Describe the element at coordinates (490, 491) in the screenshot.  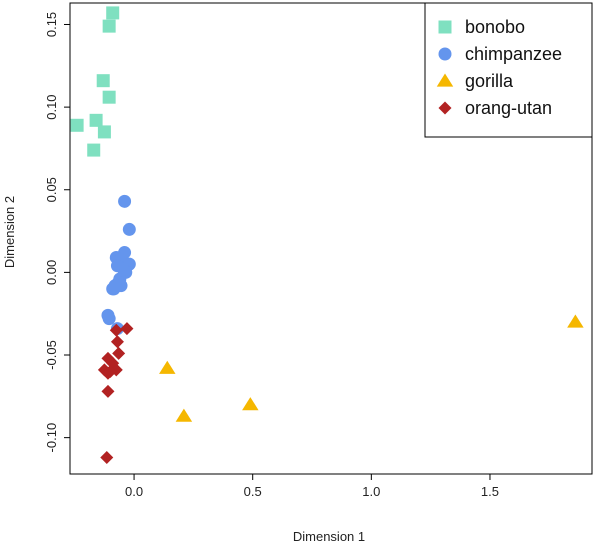
I see `x-tick-label: 1.5` at that location.